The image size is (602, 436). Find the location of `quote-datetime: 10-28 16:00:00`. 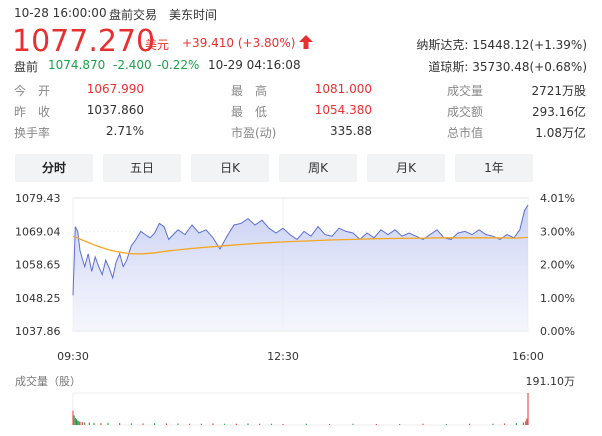

quote-datetime: 10-28 16:00:00 is located at coordinates (60, 13).